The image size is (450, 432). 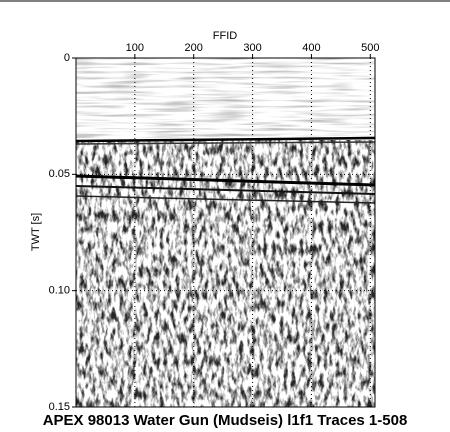 What do you see at coordinates (370, 48) in the screenshot?
I see `x-tick-label: 500` at bounding box center [370, 48].